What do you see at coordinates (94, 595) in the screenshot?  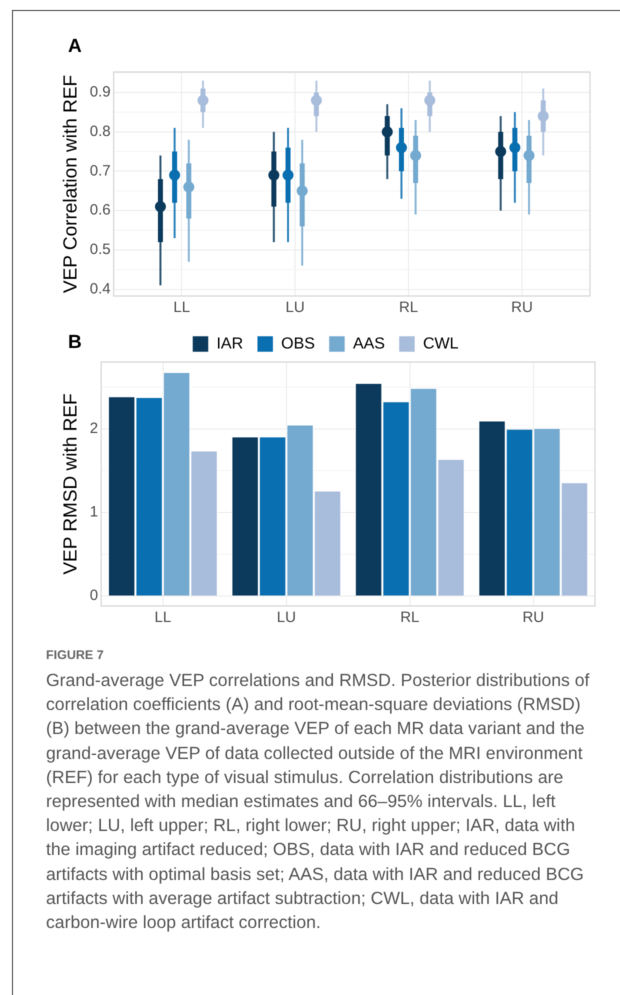 I see `y-tick-label: 0` at bounding box center [94, 595].